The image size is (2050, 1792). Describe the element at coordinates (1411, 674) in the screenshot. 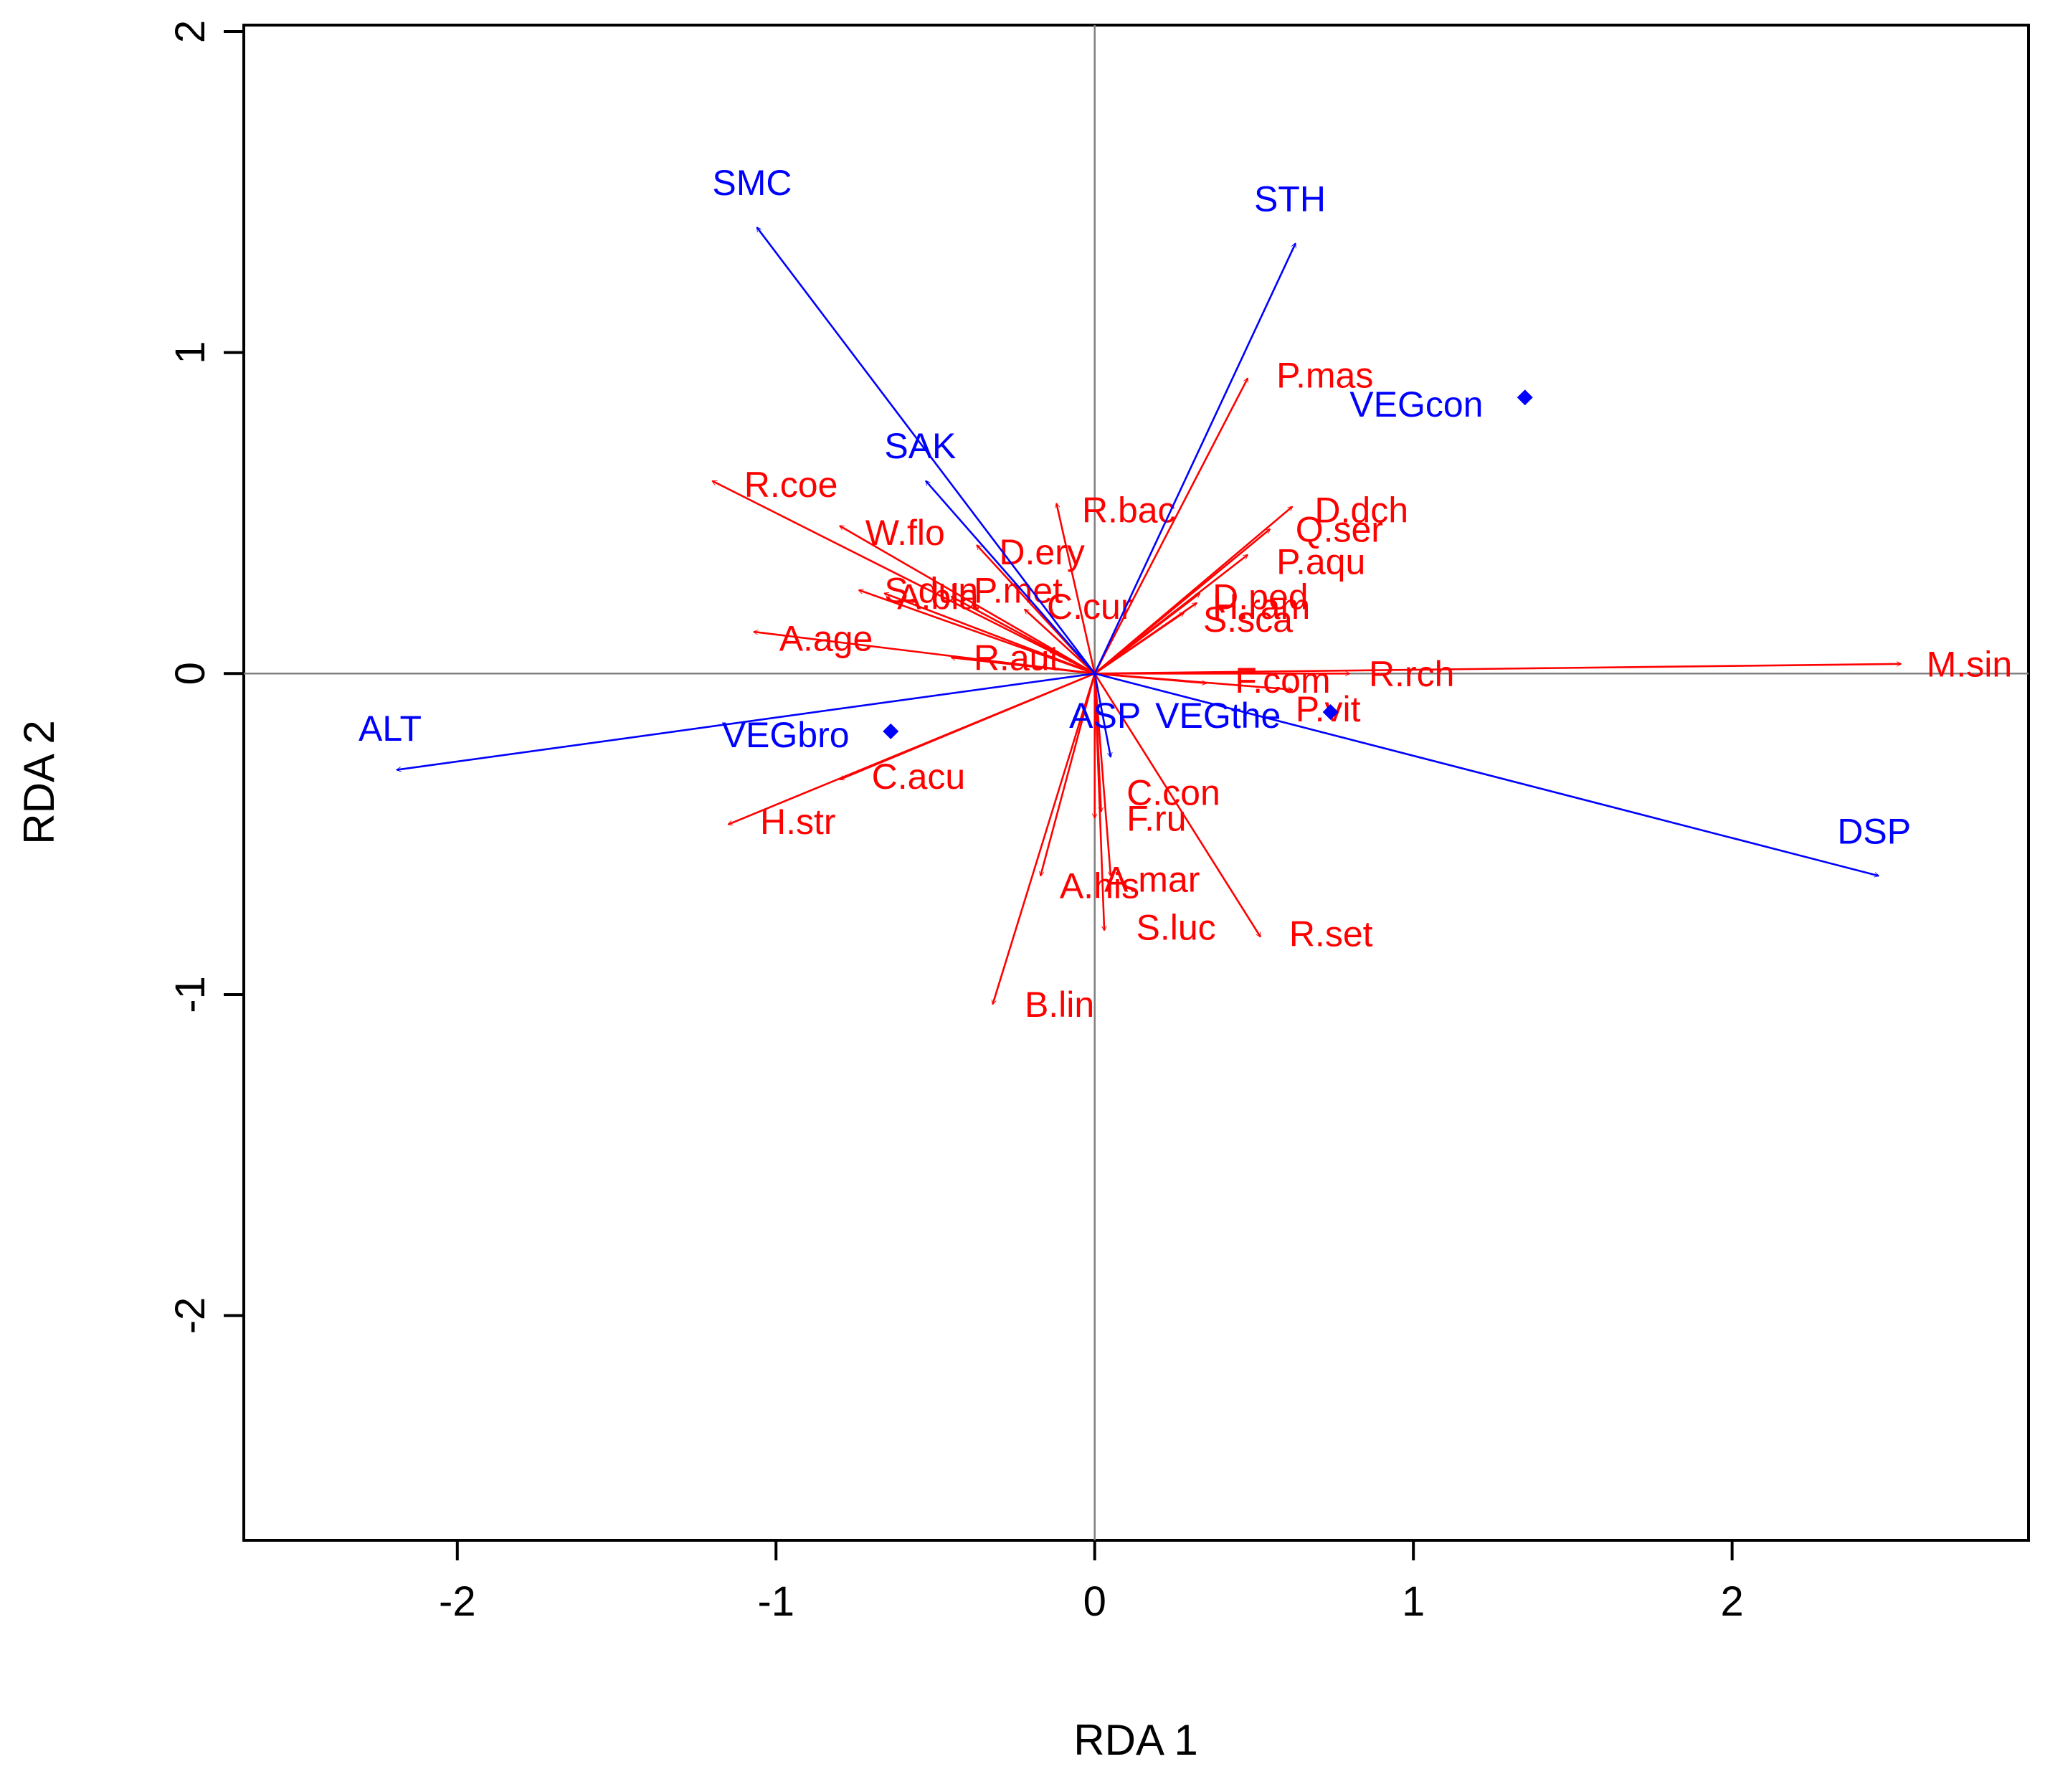

I see `species-label-r-rch: R.rch` at that location.